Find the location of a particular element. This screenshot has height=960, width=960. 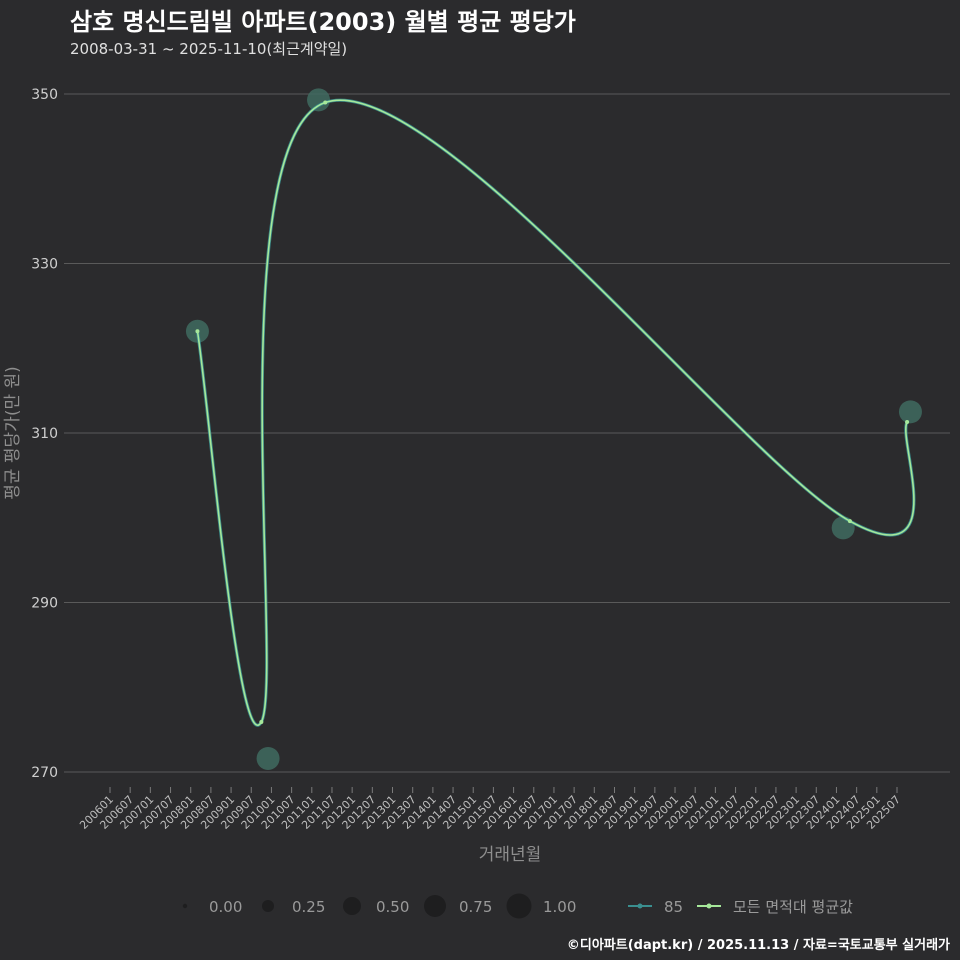

y-tick-label: 350 is located at coordinates (44, 95).